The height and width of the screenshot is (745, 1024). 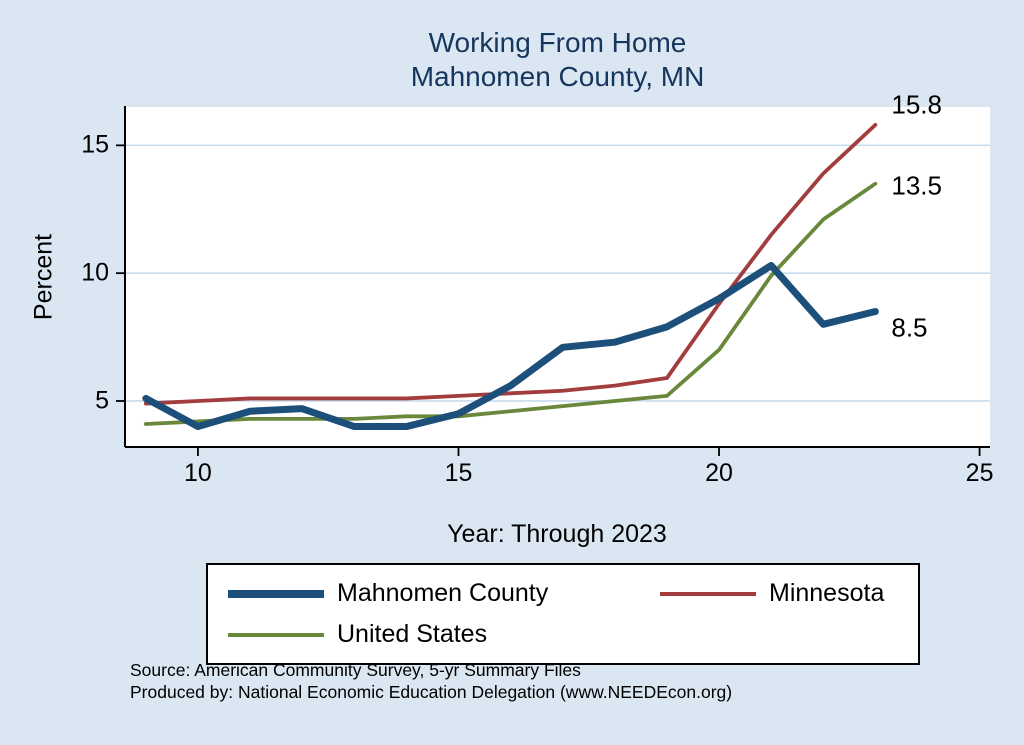 What do you see at coordinates (102, 400) in the screenshot?
I see `y-tick-label-5: 5` at bounding box center [102, 400].